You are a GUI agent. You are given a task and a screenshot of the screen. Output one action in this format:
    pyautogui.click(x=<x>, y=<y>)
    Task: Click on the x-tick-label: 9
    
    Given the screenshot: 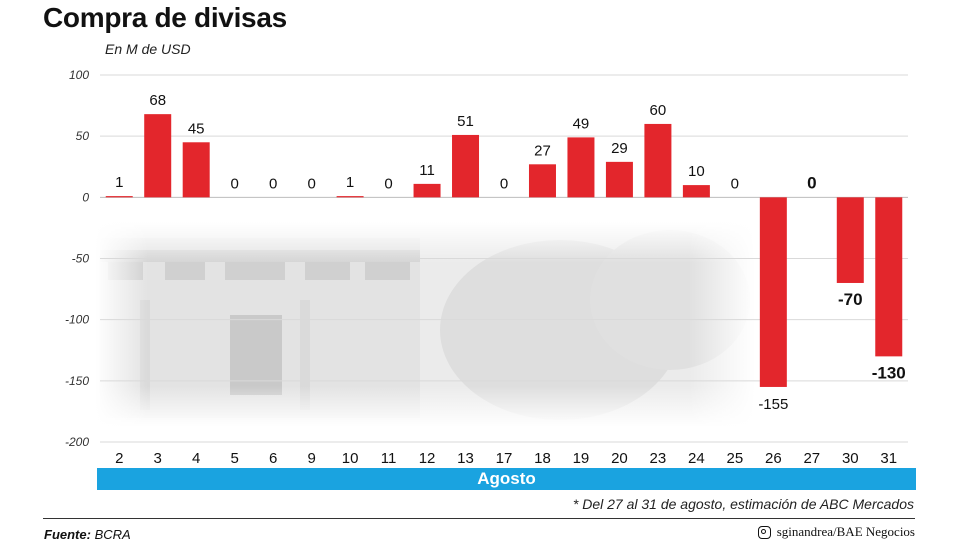 What is the action you would take?
    pyautogui.click(x=311, y=458)
    